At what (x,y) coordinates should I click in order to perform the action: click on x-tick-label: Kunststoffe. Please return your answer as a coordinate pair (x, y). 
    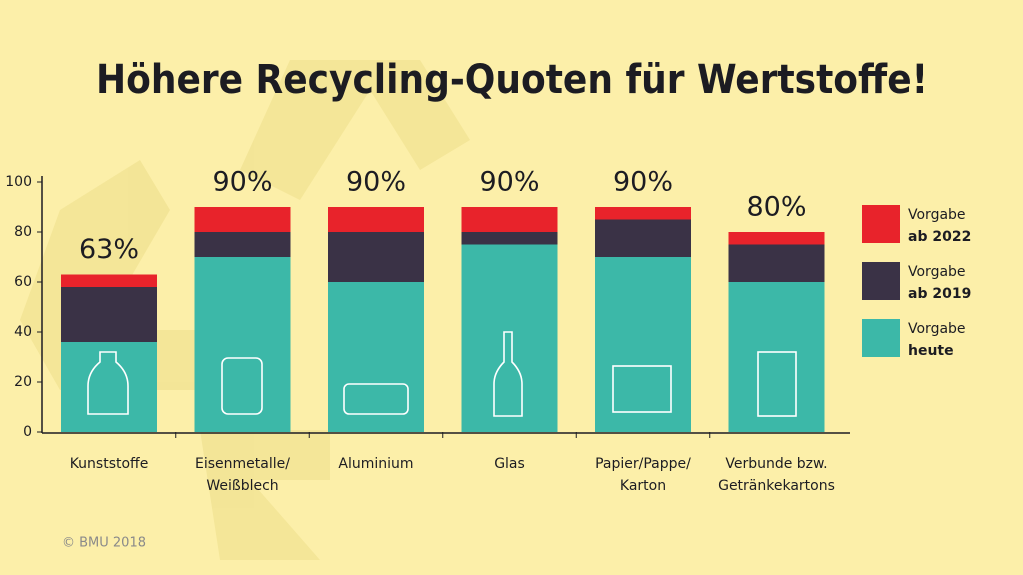
    Looking at the image, I should click on (109, 464).